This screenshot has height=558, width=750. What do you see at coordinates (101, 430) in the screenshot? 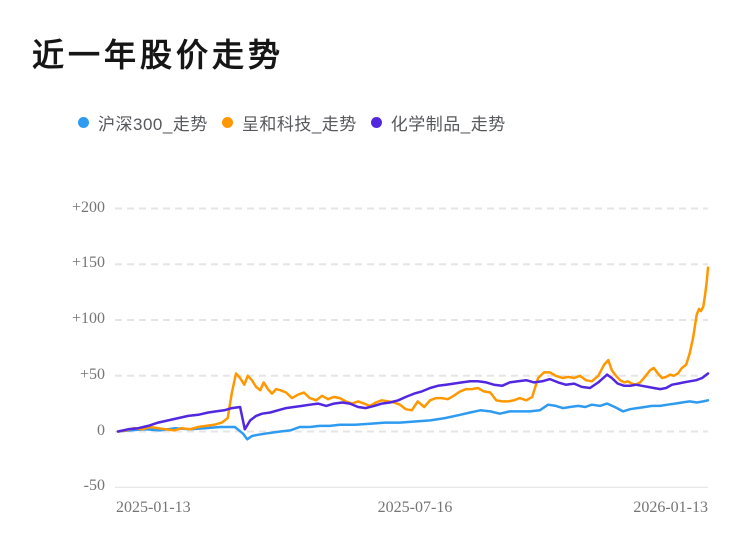
I see `y-axis-label: 0` at bounding box center [101, 430].